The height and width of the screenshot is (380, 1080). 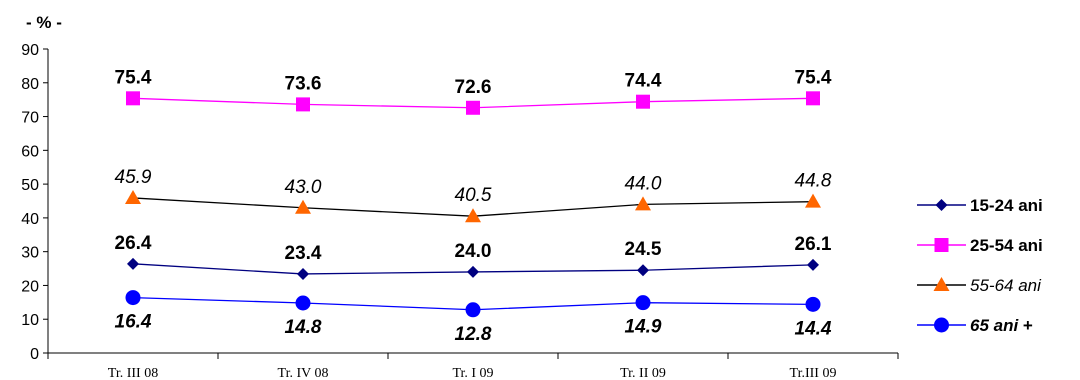 What do you see at coordinates (473, 87) in the screenshot?
I see `data-label: 72.6` at bounding box center [473, 87].